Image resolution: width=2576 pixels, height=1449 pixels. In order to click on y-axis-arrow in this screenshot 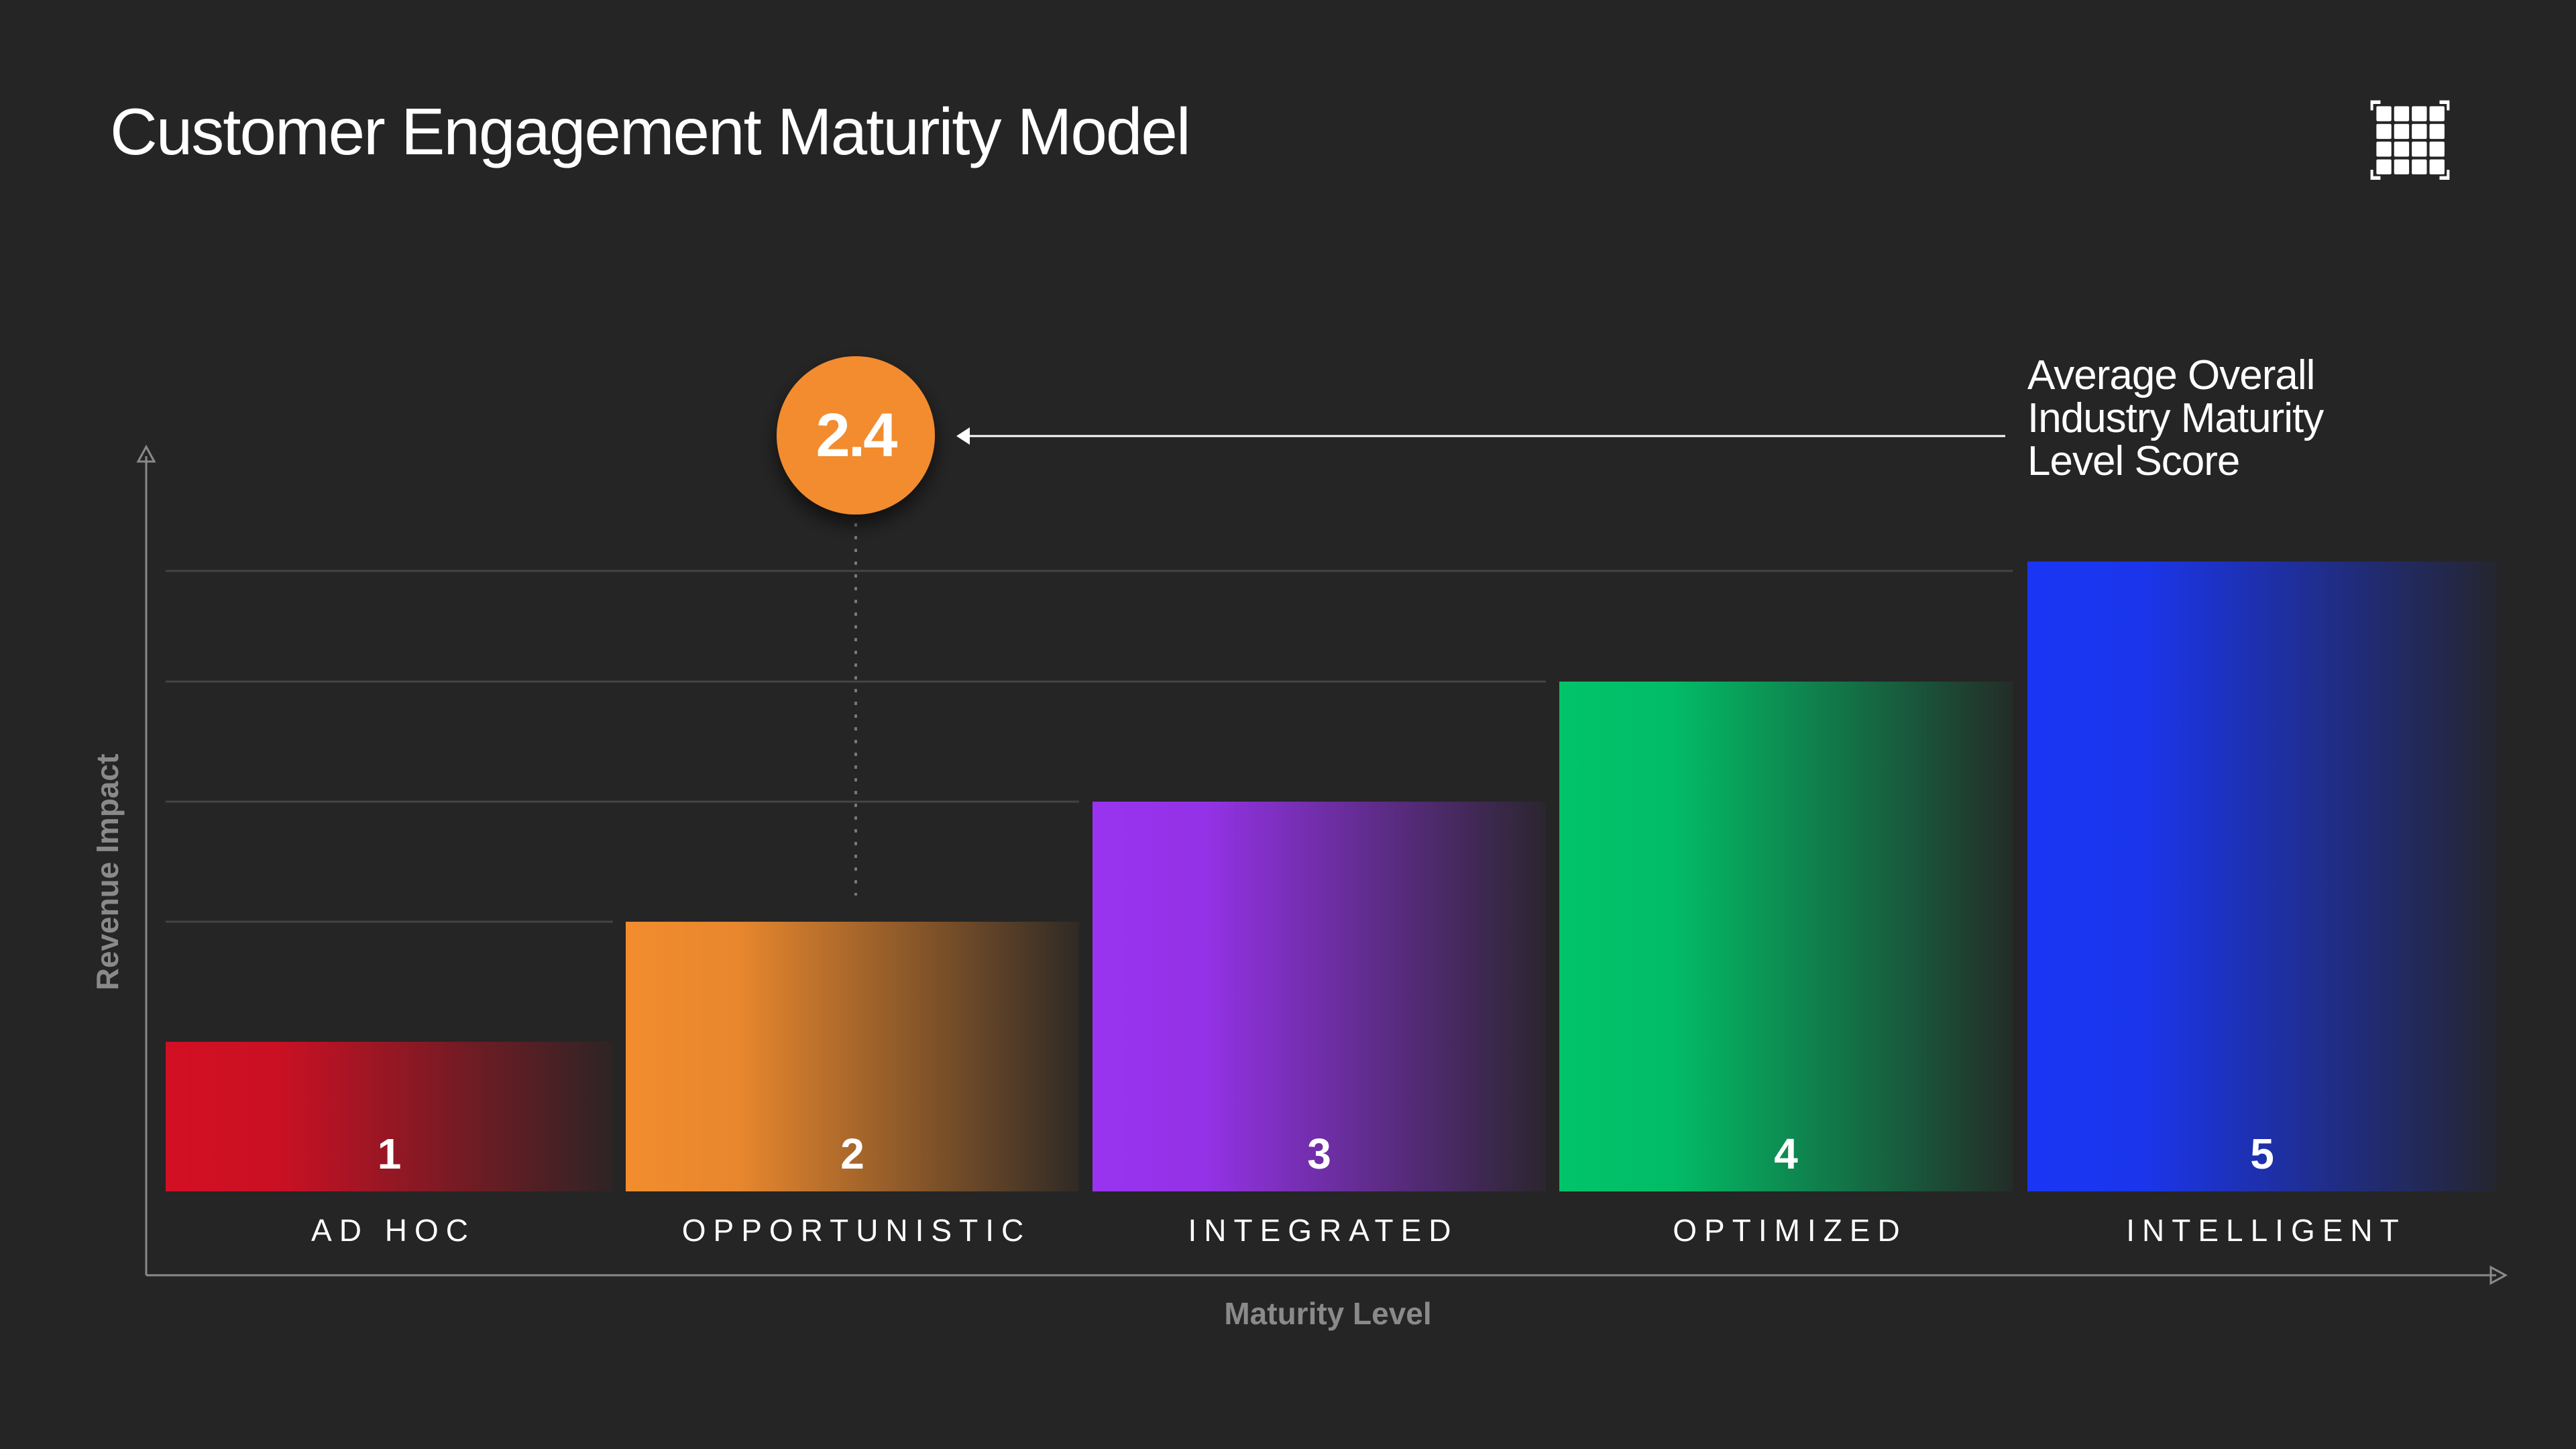, I will do `click(146, 453)`.